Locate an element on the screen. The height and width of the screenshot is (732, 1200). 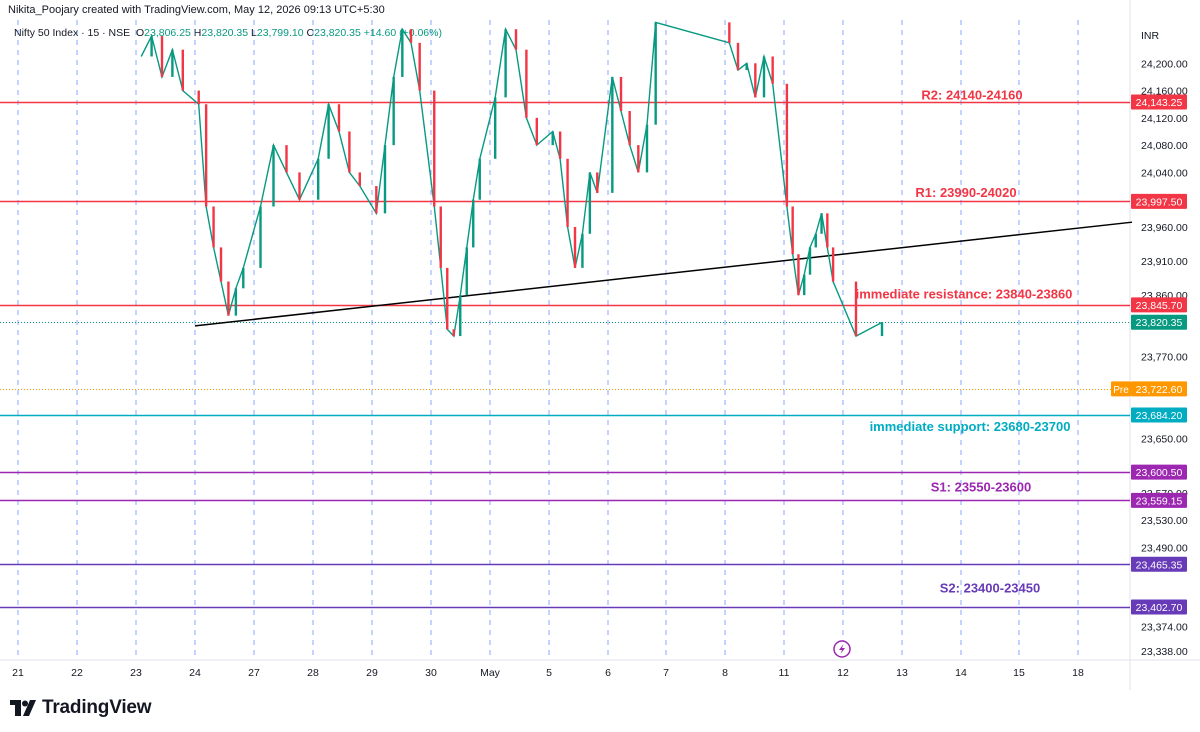
x-tick-label: 28 is located at coordinates (313, 673).